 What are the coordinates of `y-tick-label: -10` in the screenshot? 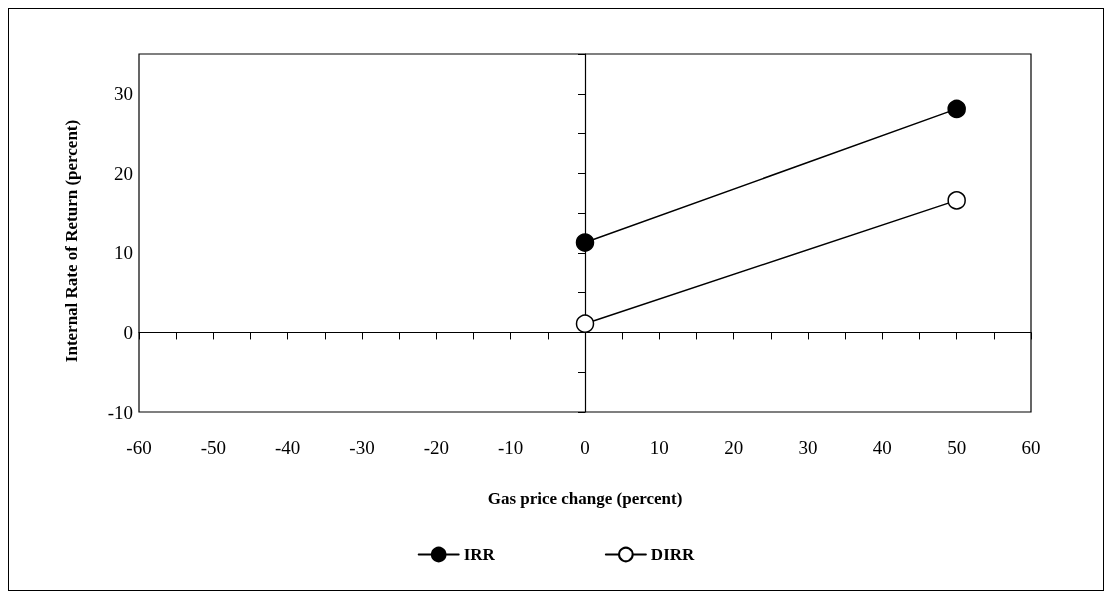 It's located at (120, 412).